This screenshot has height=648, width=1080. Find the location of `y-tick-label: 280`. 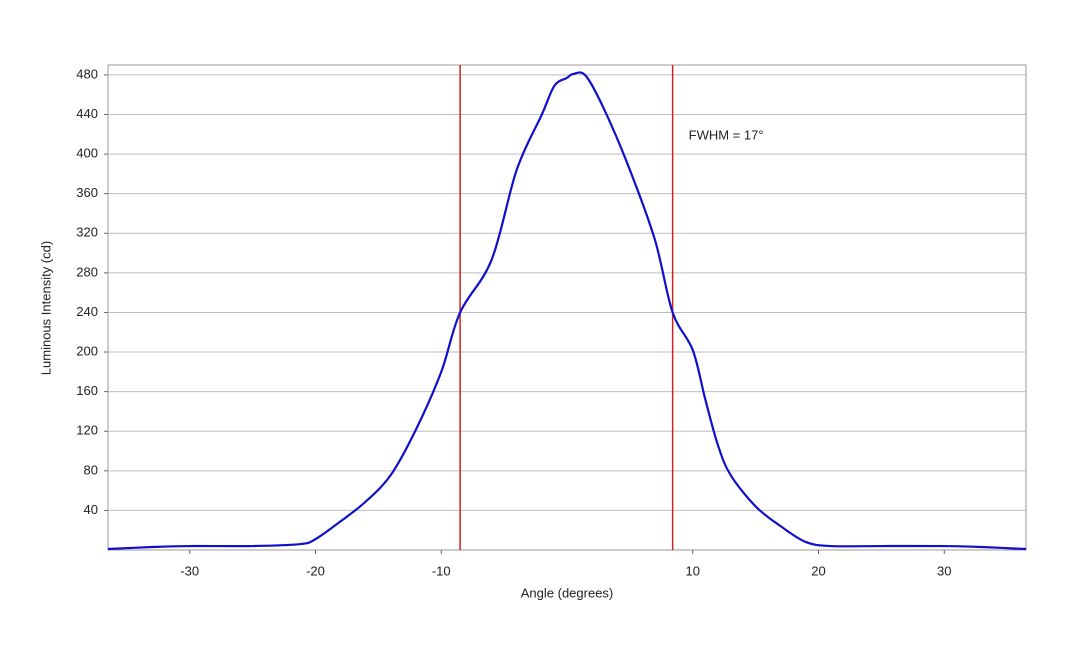

y-tick-label: 280 is located at coordinates (87, 271).